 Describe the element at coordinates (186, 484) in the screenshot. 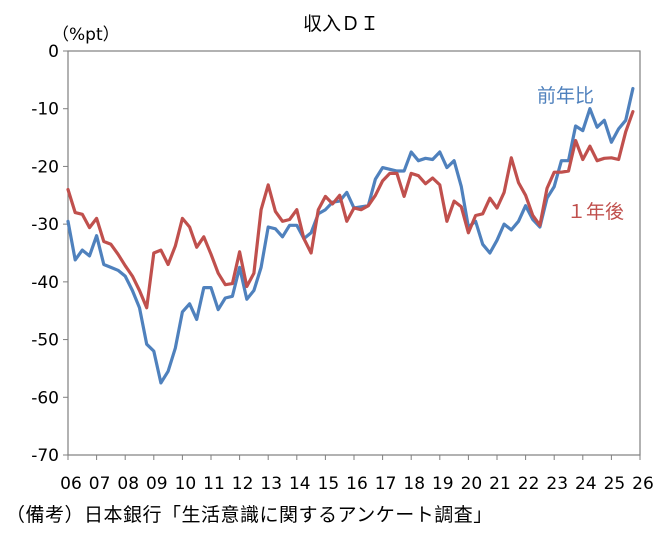

I see `x-tick-label: 10` at that location.